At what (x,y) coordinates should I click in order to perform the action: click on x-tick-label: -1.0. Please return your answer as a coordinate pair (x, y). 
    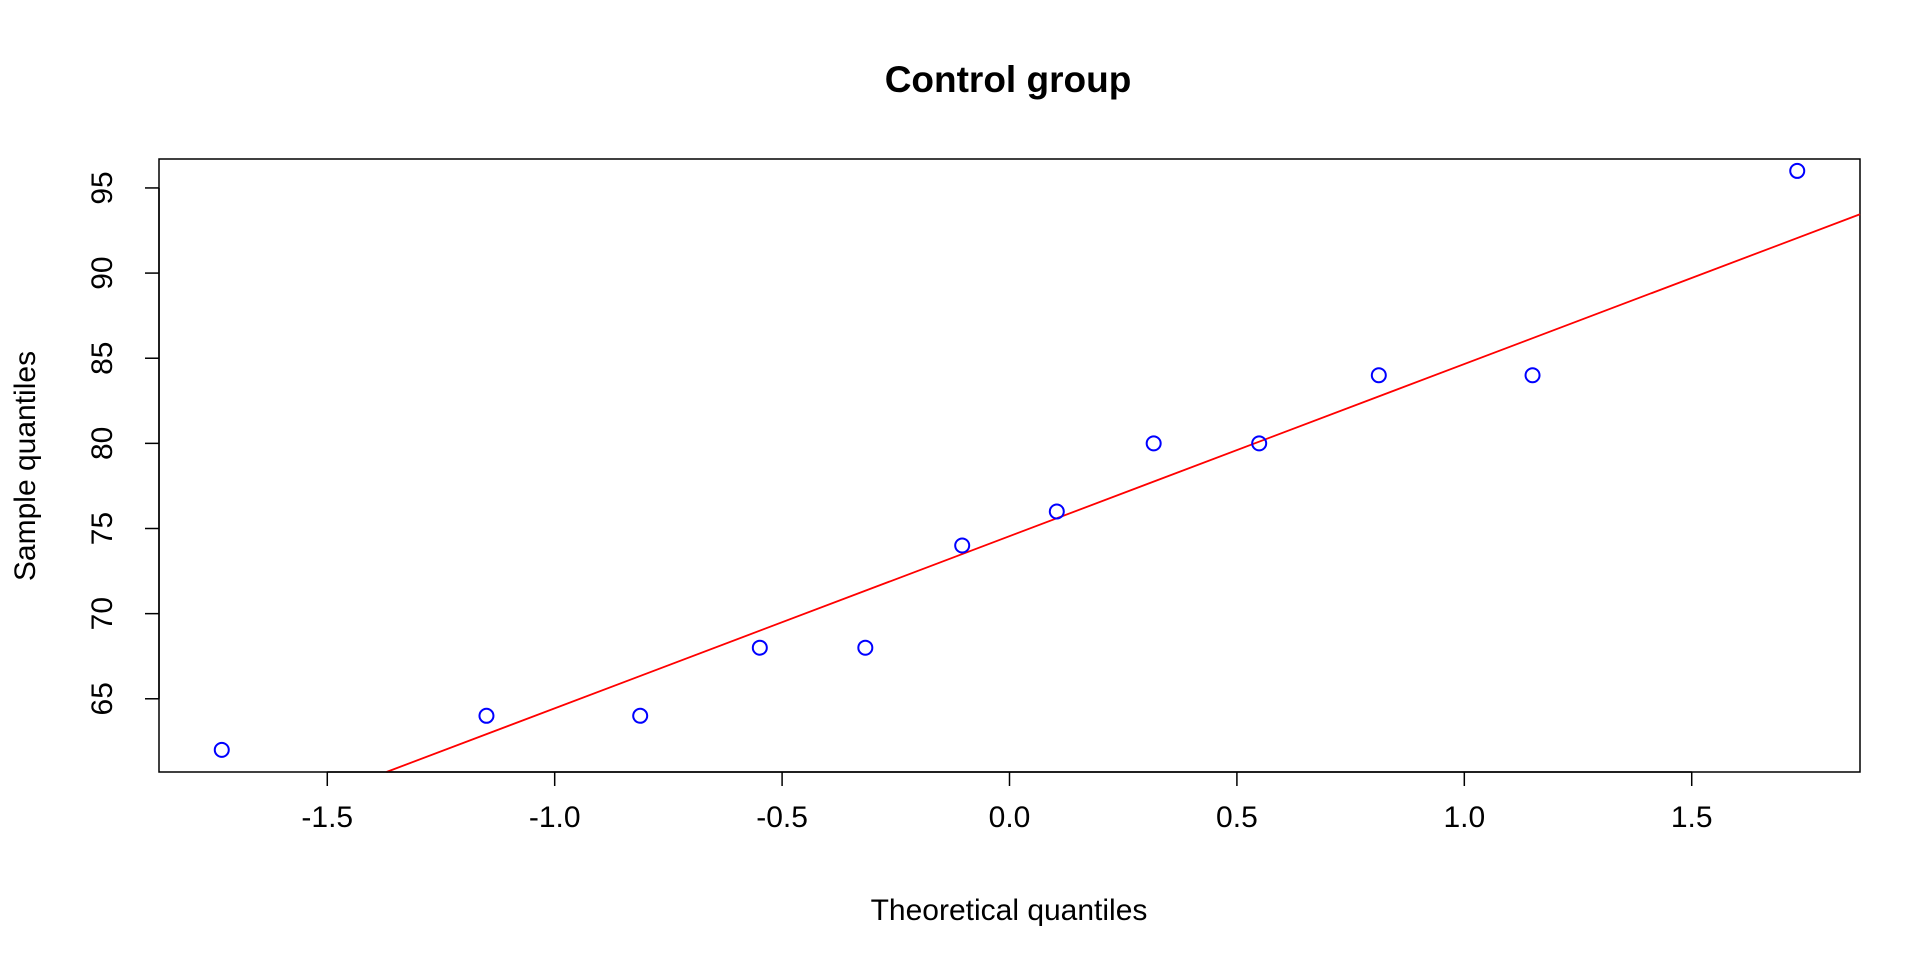
    Looking at the image, I should click on (555, 817).